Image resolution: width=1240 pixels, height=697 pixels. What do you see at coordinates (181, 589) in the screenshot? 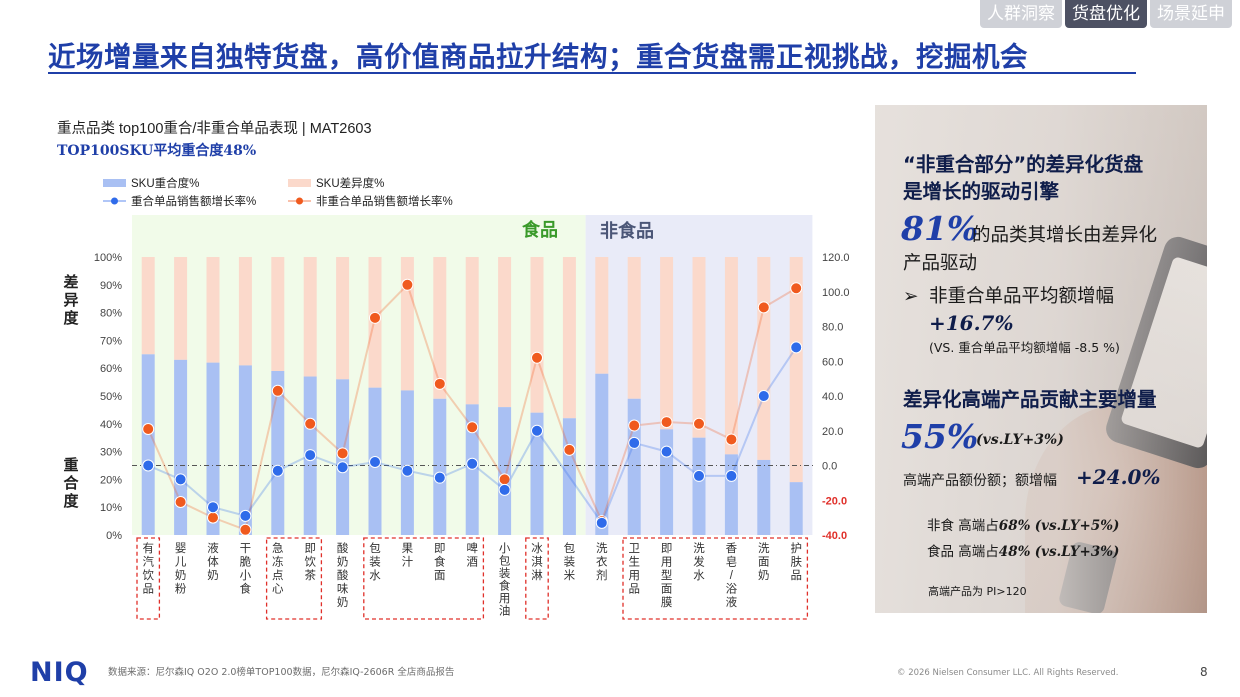
I see `category-label: 粉` at bounding box center [181, 589].